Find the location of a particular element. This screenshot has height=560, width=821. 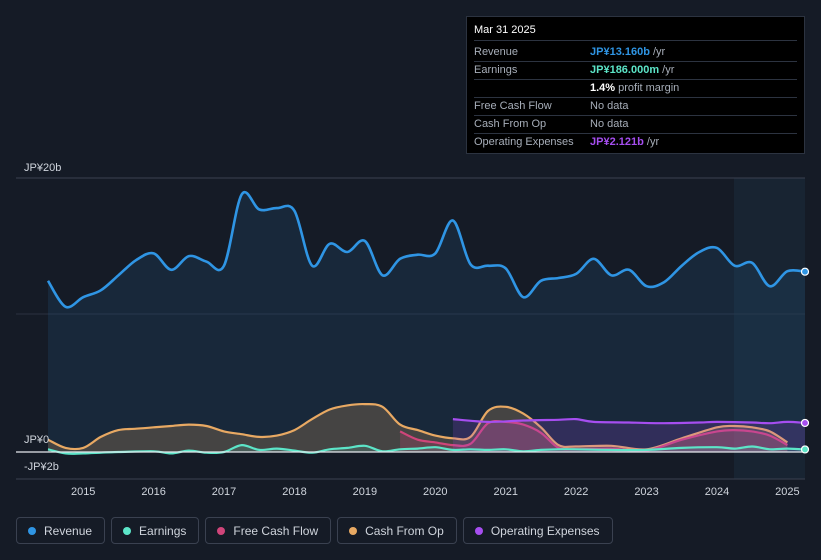

series-line-fcf is located at coordinates (593, 436).